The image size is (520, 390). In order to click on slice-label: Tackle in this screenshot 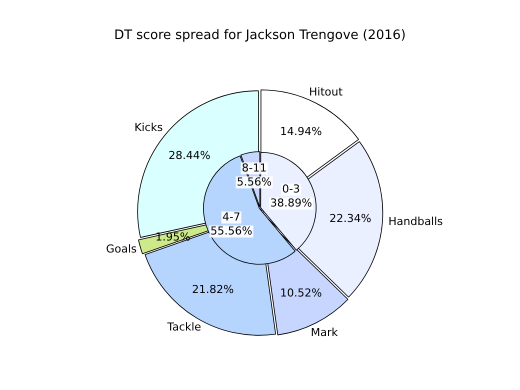, I will do `click(184, 327)`.